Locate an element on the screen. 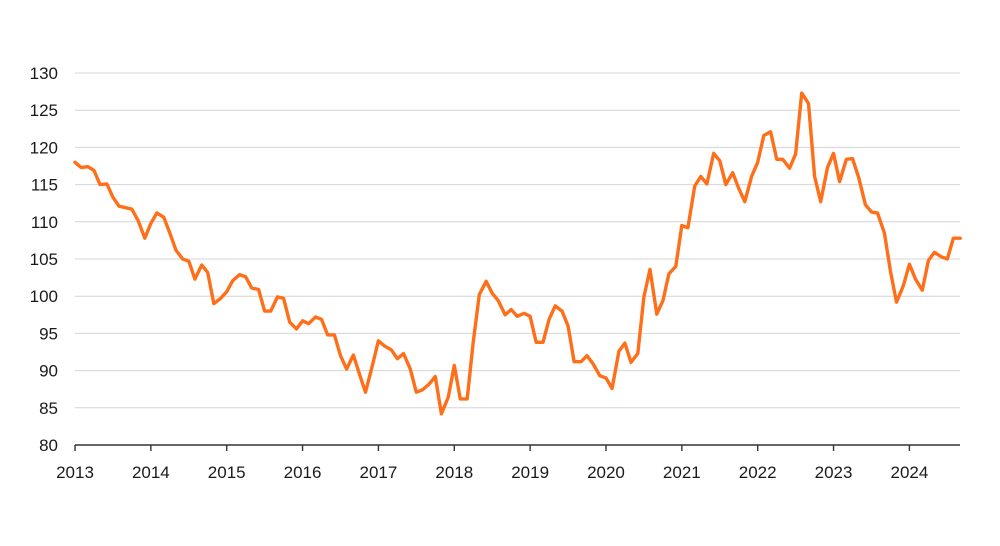  y-tick-label: 105 is located at coordinates (44, 259).